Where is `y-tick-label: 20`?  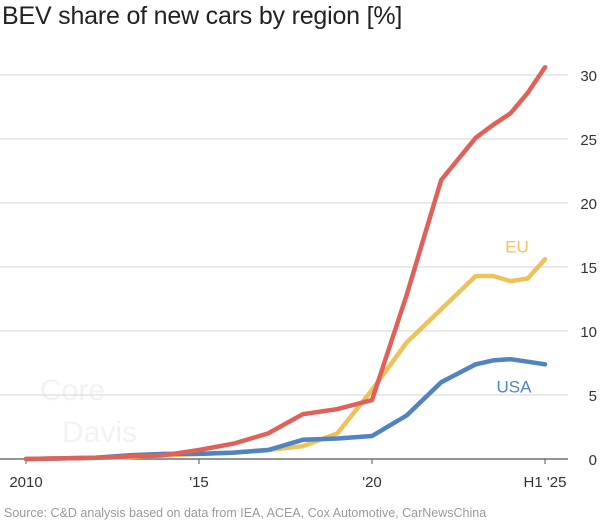 y-tick-label: 20 is located at coordinates (588, 204).